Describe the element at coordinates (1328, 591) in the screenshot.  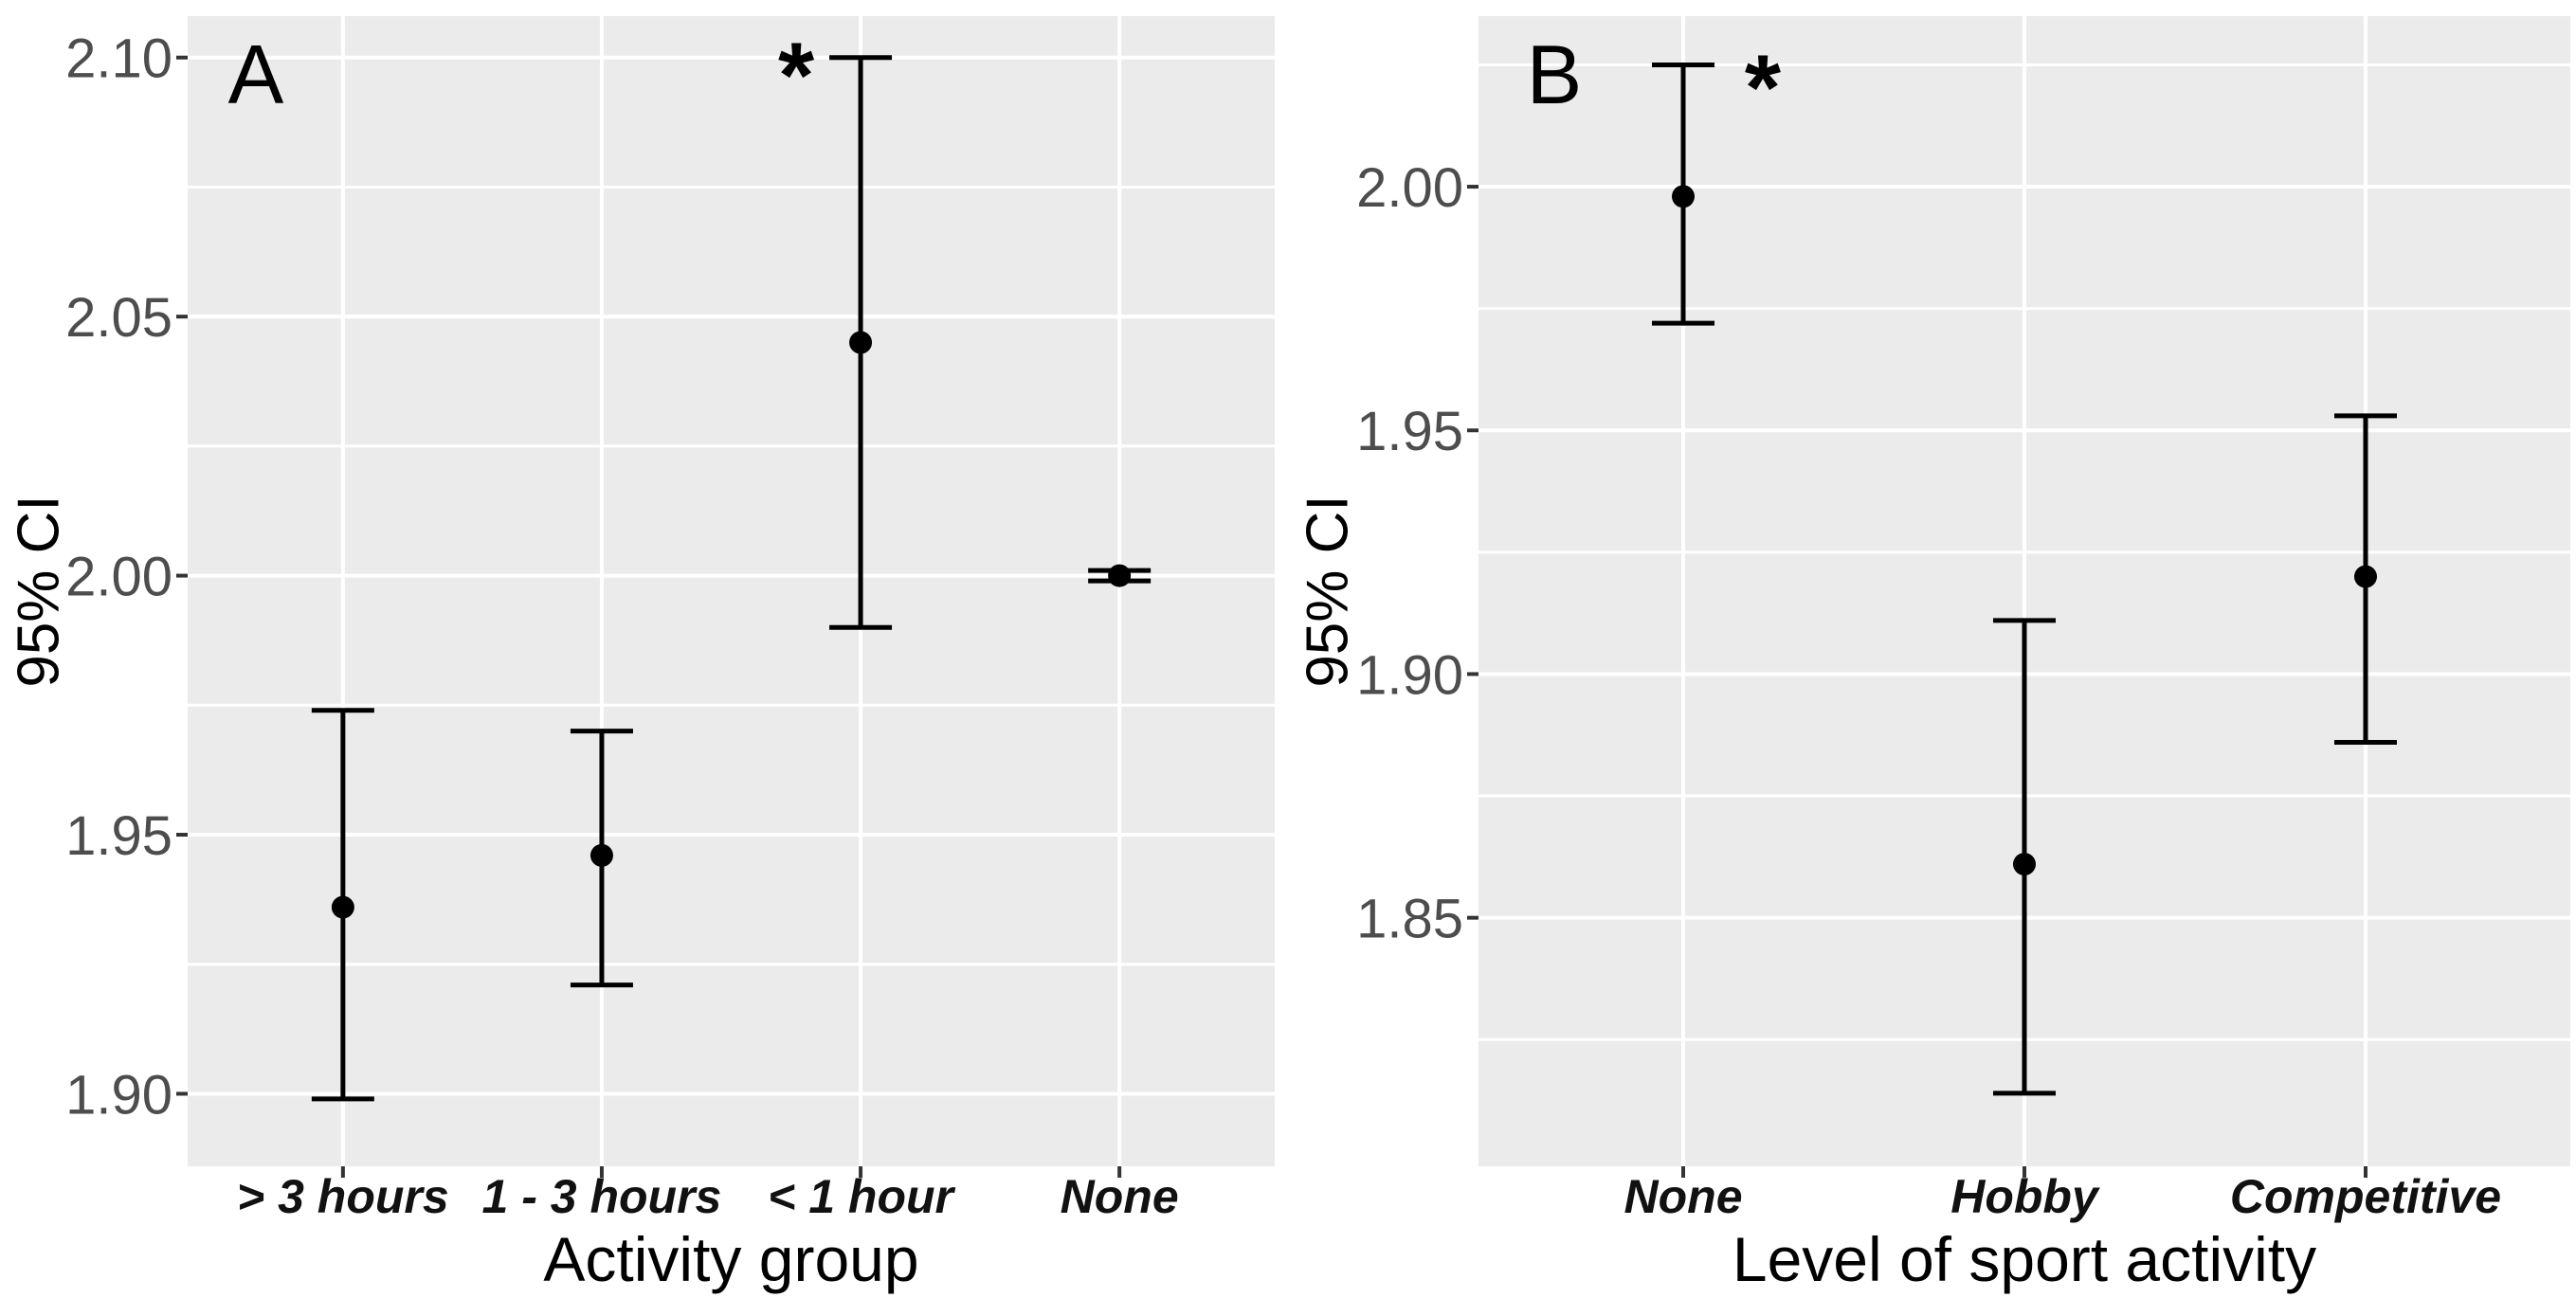
I see `y-axis-title-b: 95% CI` at that location.